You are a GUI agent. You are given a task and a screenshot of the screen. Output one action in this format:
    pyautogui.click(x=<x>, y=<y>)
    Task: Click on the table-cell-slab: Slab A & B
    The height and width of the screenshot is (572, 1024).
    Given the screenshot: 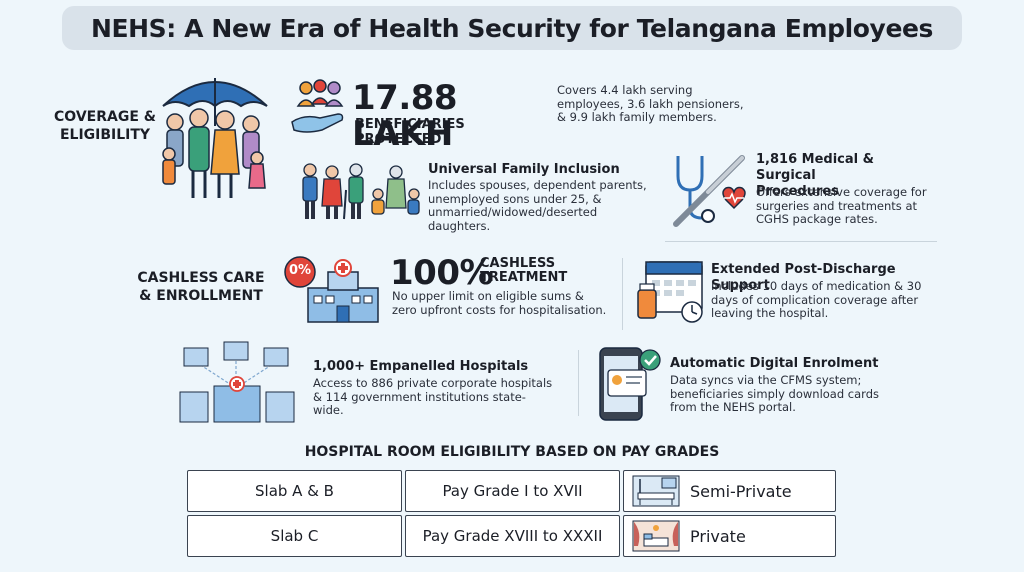 What is the action you would take?
    pyautogui.click(x=294, y=491)
    